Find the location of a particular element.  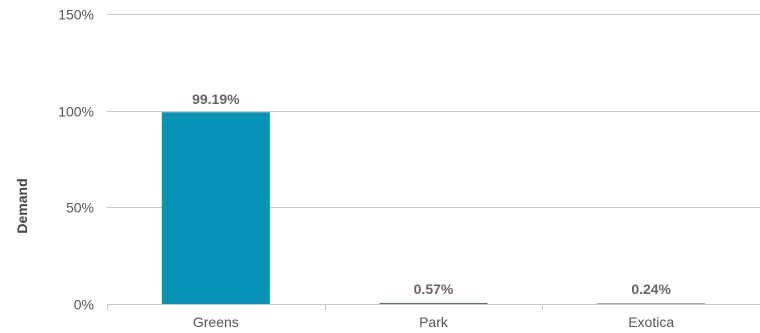

x-axis-ticks: Greens Park Exotica is located at coordinates (390, 317).